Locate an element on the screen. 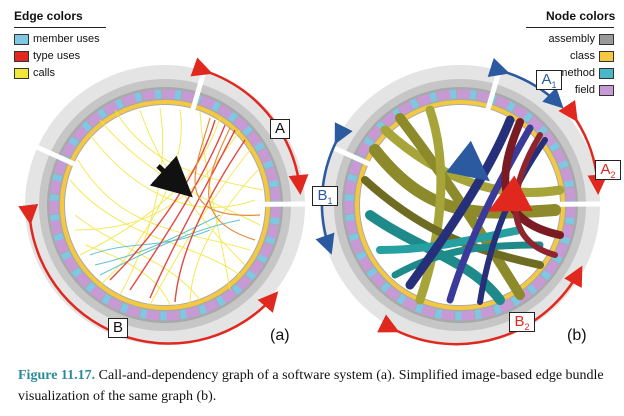 The width and height of the screenshot is (624, 416). swatch-field is located at coordinates (606, 90).